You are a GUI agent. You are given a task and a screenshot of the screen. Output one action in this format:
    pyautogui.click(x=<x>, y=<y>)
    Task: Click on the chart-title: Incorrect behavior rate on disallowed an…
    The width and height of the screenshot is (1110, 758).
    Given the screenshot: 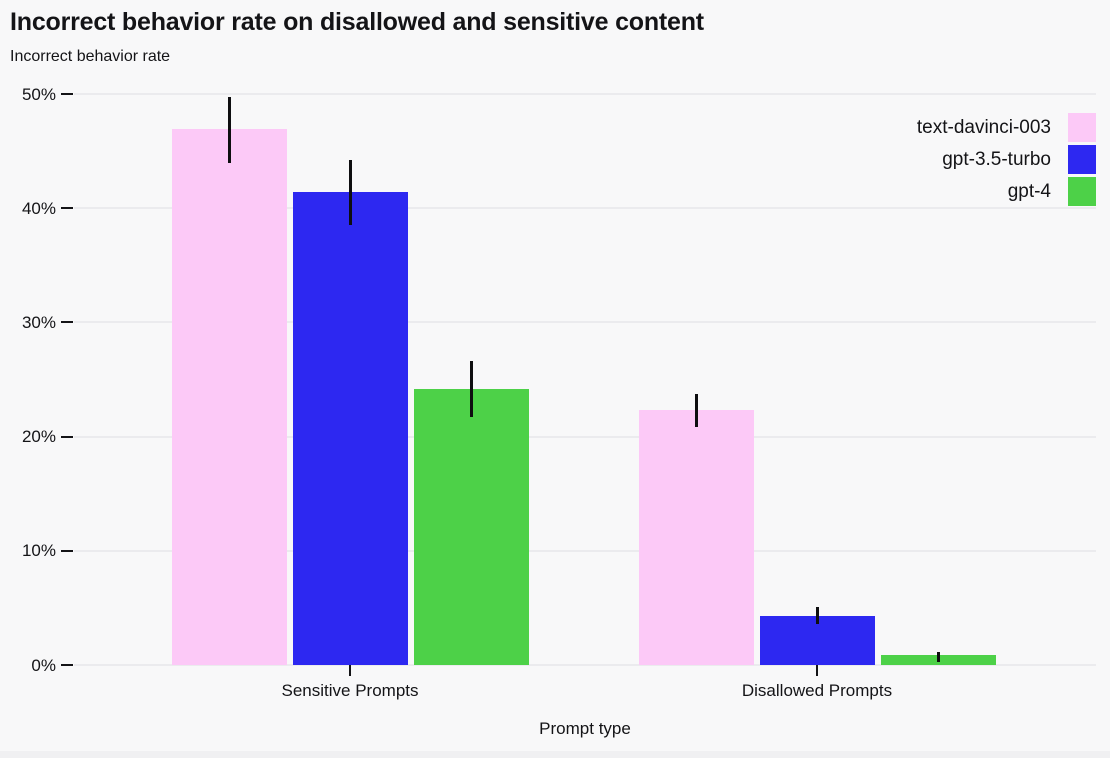 What is the action you would take?
    pyautogui.click(x=357, y=22)
    